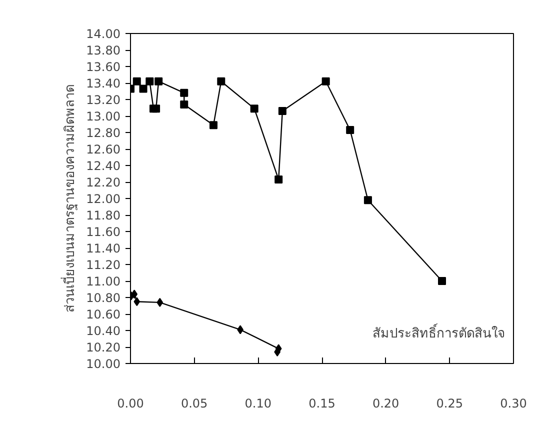 The width and height of the screenshot is (556, 446). What do you see at coordinates (103, 265) in the screenshot?
I see `y-tick-label: 11.20` at bounding box center [103, 265].